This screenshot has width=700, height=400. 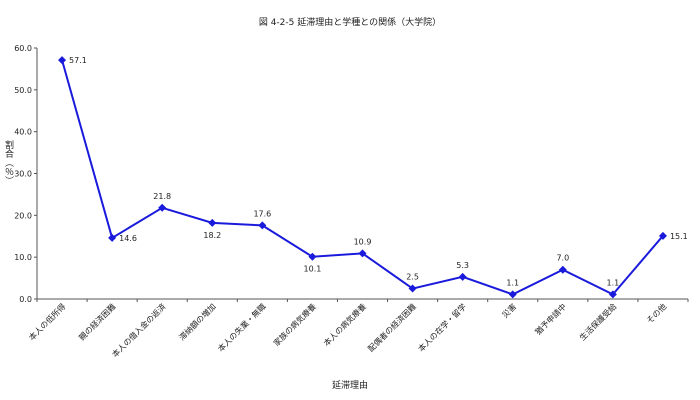 I want to click on x-category-label: その他, so click(x=656, y=313).